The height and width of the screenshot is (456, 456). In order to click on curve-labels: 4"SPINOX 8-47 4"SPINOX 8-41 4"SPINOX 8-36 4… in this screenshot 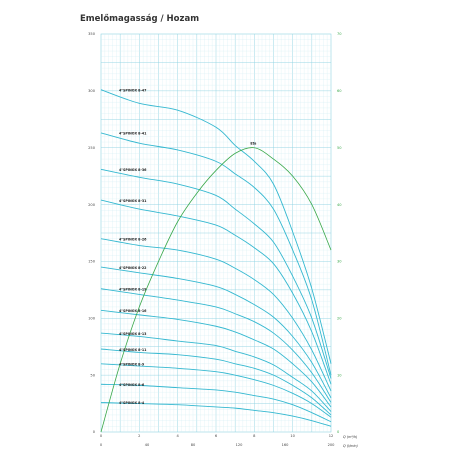, I will do `click(133, 247)`.